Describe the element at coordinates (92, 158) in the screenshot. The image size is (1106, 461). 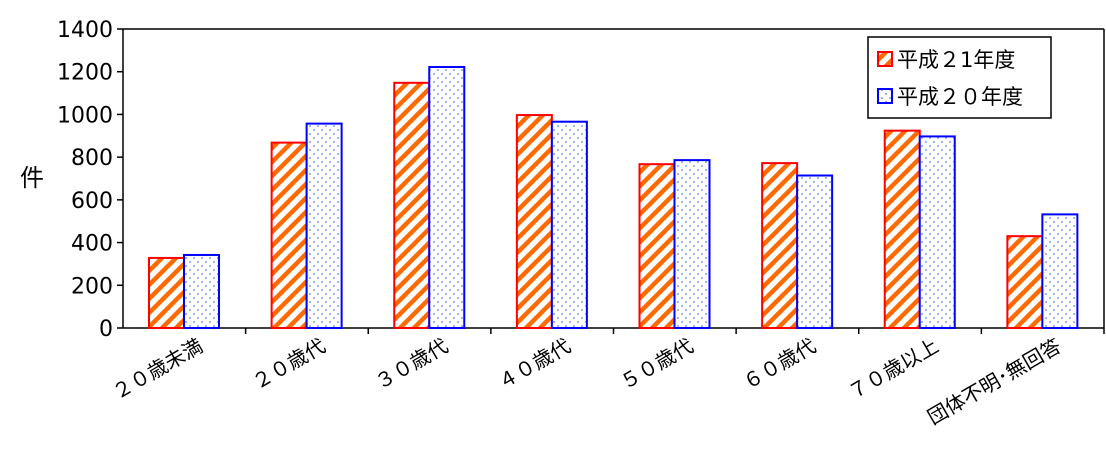
I see `y-tick-label: 800` at that location.